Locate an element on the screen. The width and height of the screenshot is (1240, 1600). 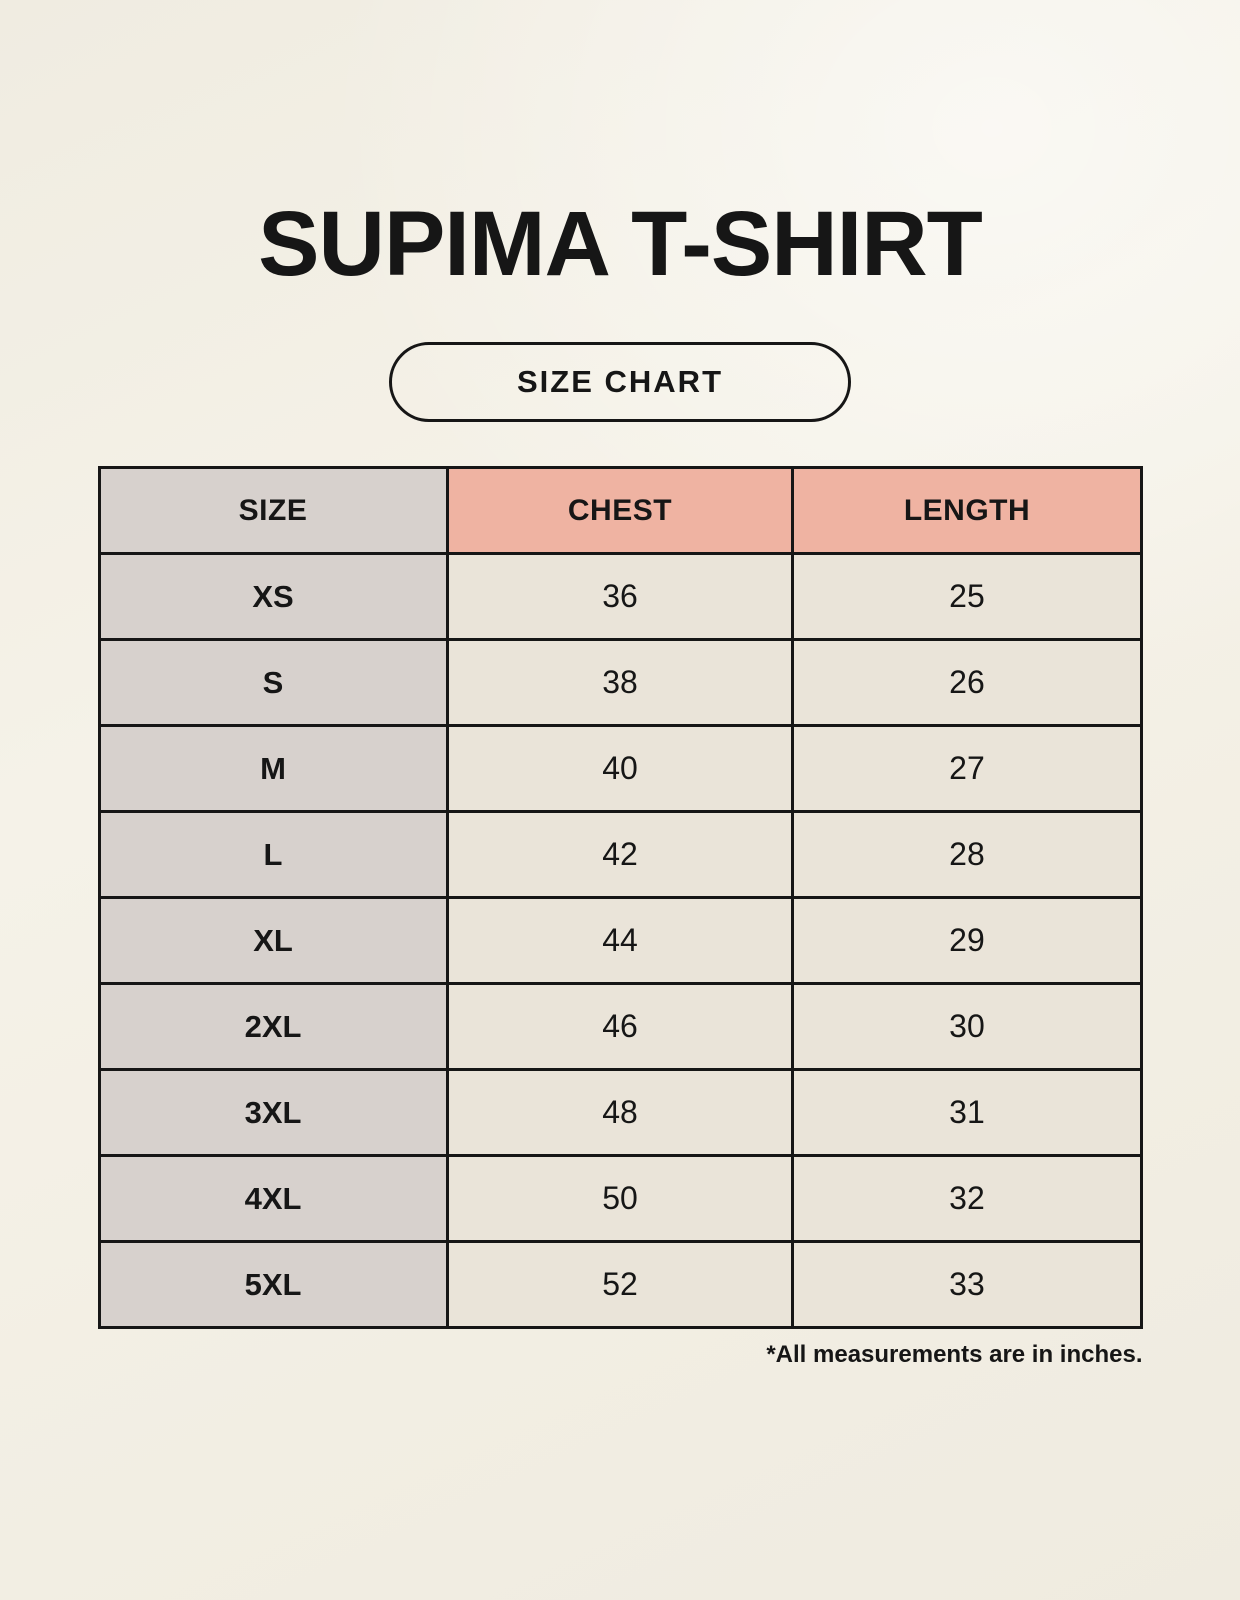
size-cell: L is located at coordinates (273, 854).